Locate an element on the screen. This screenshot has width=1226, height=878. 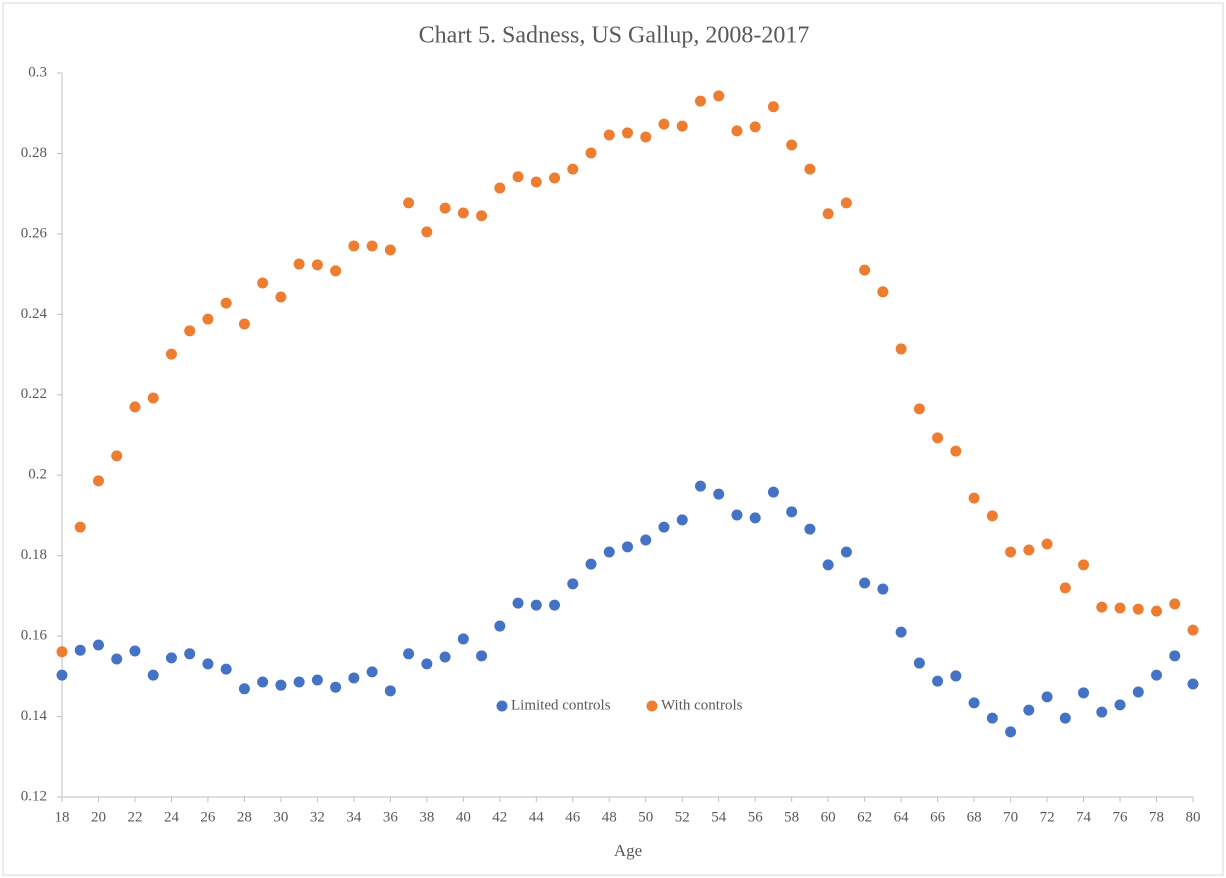
x-tick-label: 70 is located at coordinates (1010, 817).